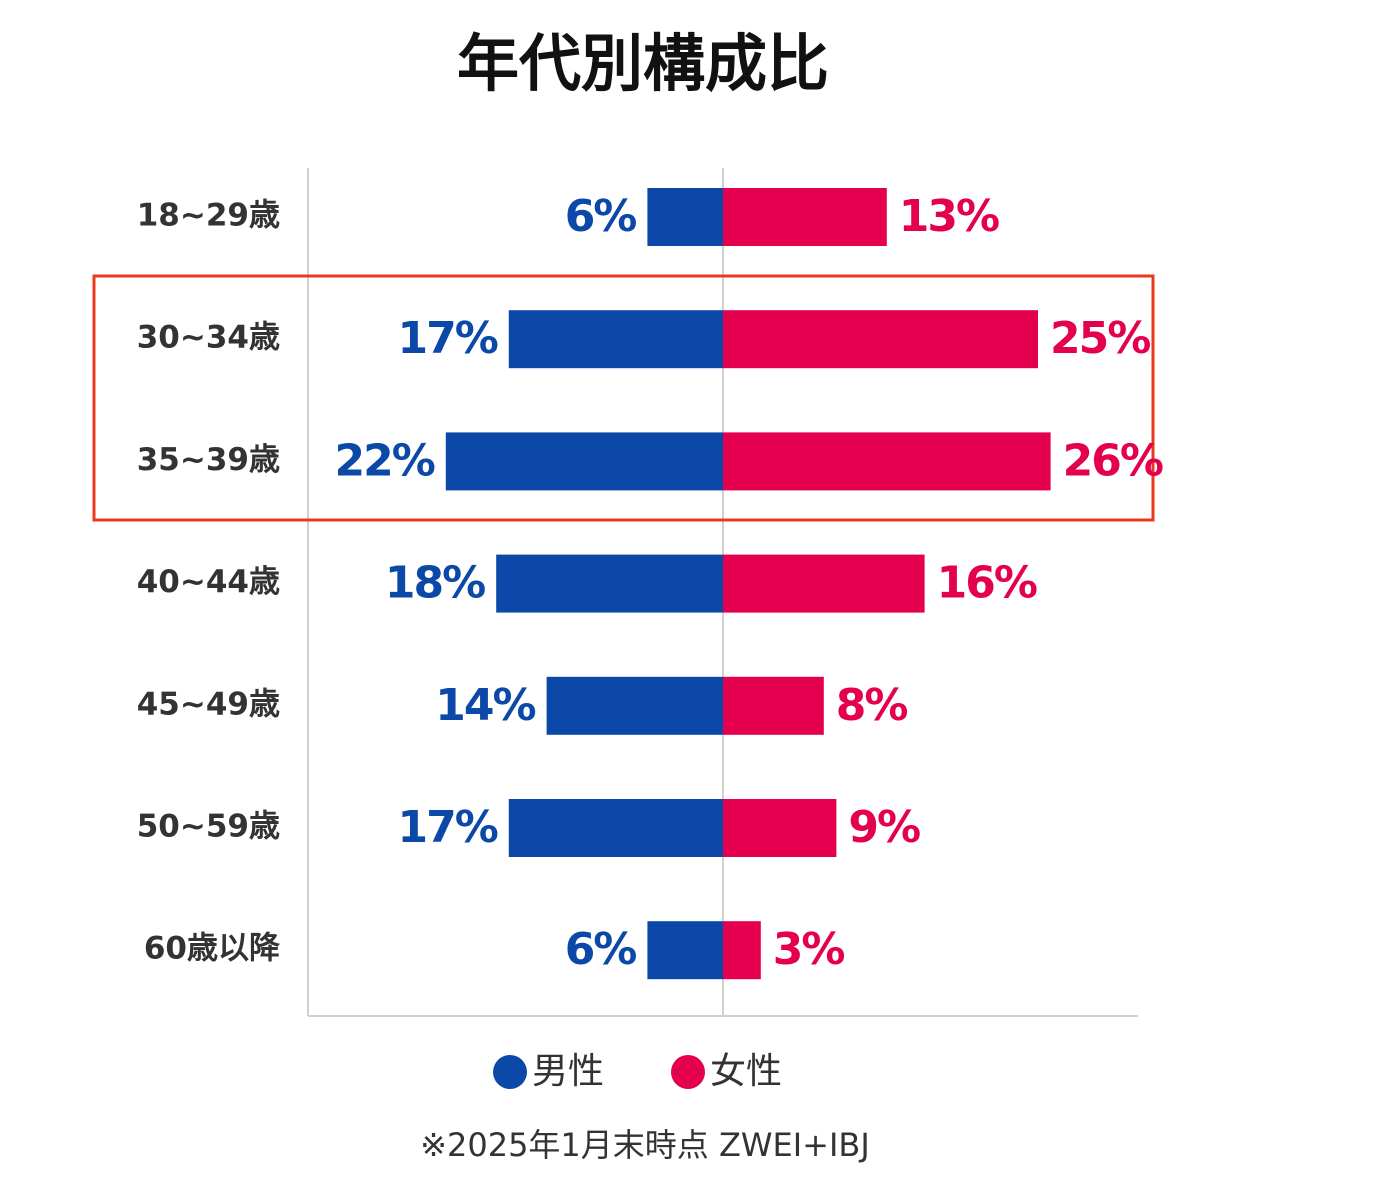  Describe the element at coordinates (384, 460) in the screenshot. I see `data-label: 22%` at that location.